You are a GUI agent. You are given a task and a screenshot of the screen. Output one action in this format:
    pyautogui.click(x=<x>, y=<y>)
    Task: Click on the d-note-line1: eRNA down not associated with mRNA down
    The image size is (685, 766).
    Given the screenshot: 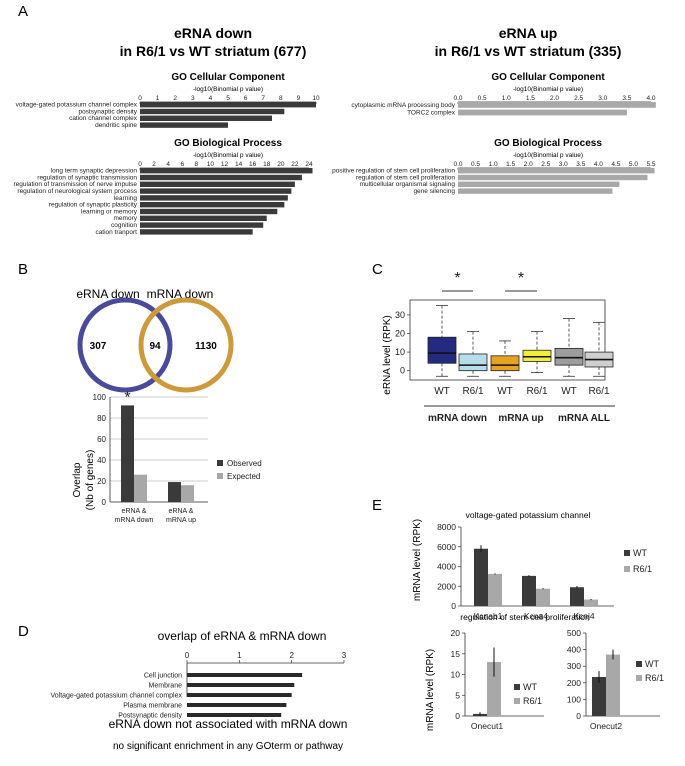 What is the action you would take?
    pyautogui.click(x=228, y=724)
    